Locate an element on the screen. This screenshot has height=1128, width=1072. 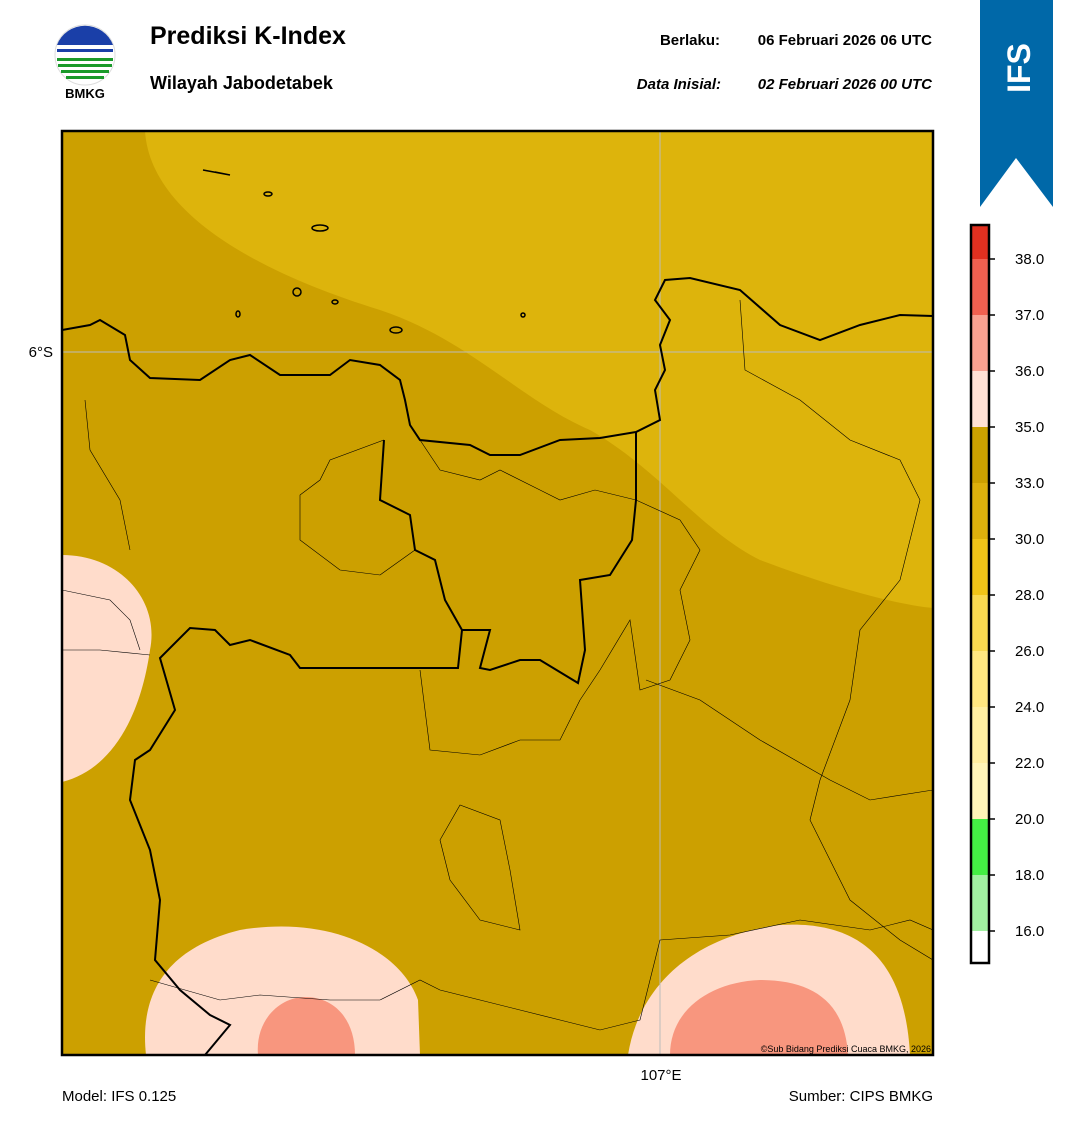
colorbar-tick-label: 37.0 is located at coordinates (1029, 315).